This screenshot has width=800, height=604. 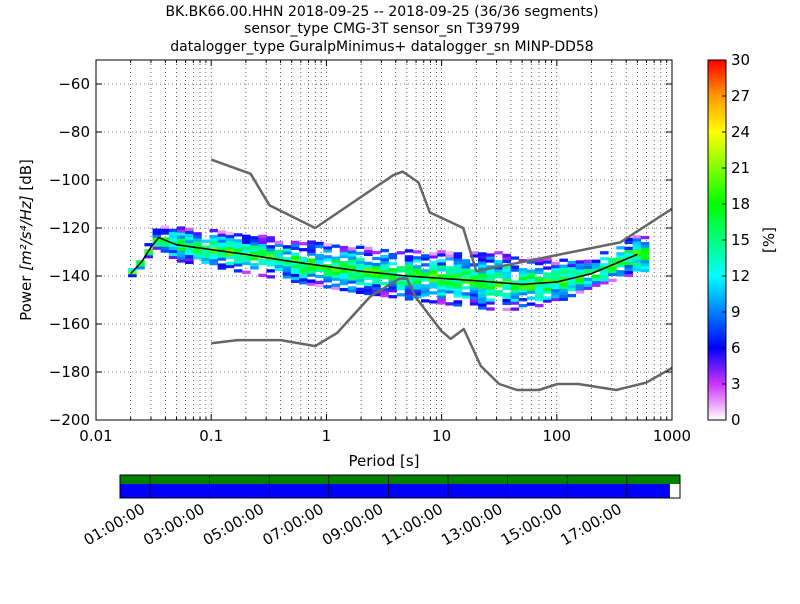 What do you see at coordinates (69, 324) in the screenshot?
I see `y-tick-label: −160` at bounding box center [69, 324].